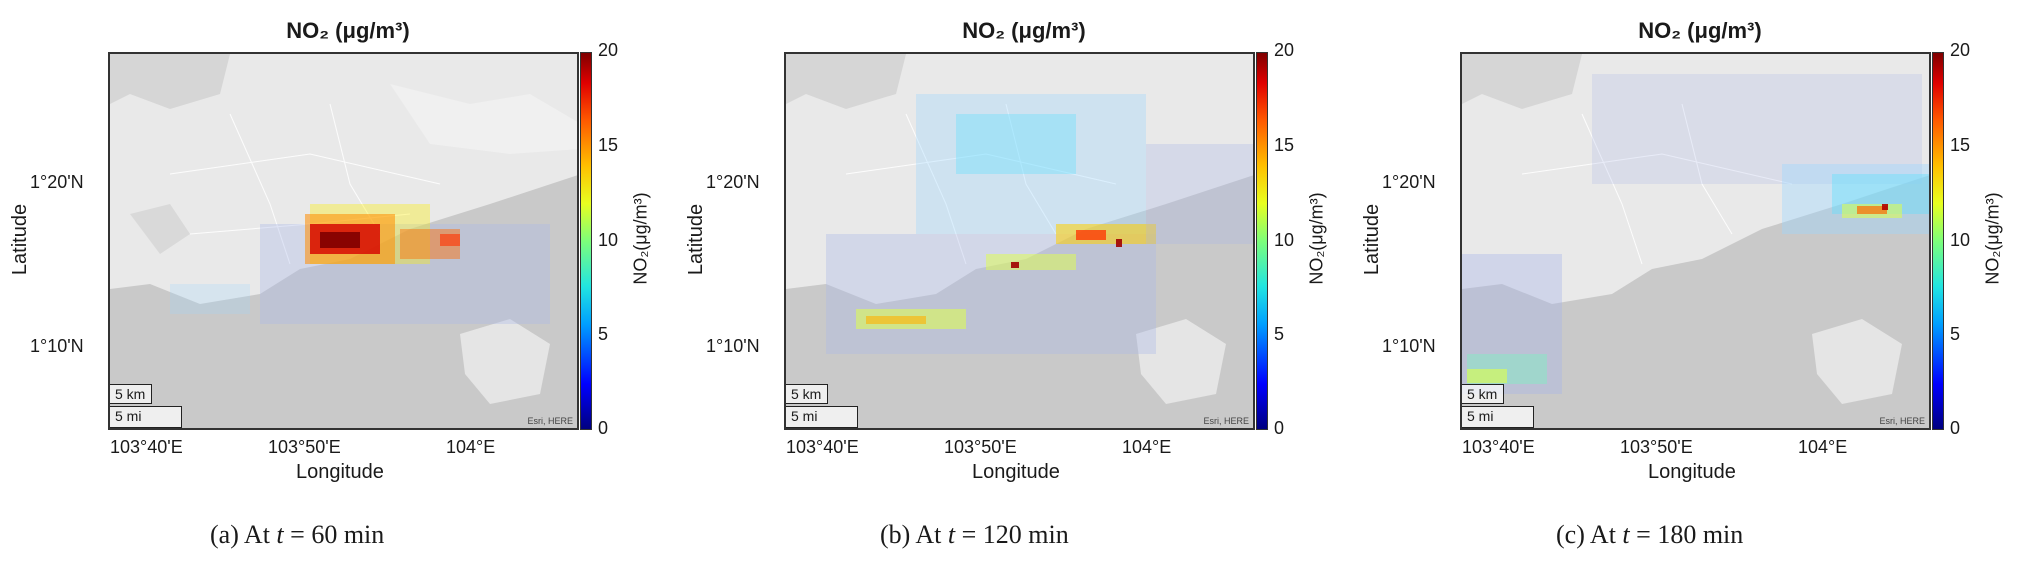 The image size is (2024, 574). I want to click on panel-caption: (a) At t = 60 min, so click(297, 534).